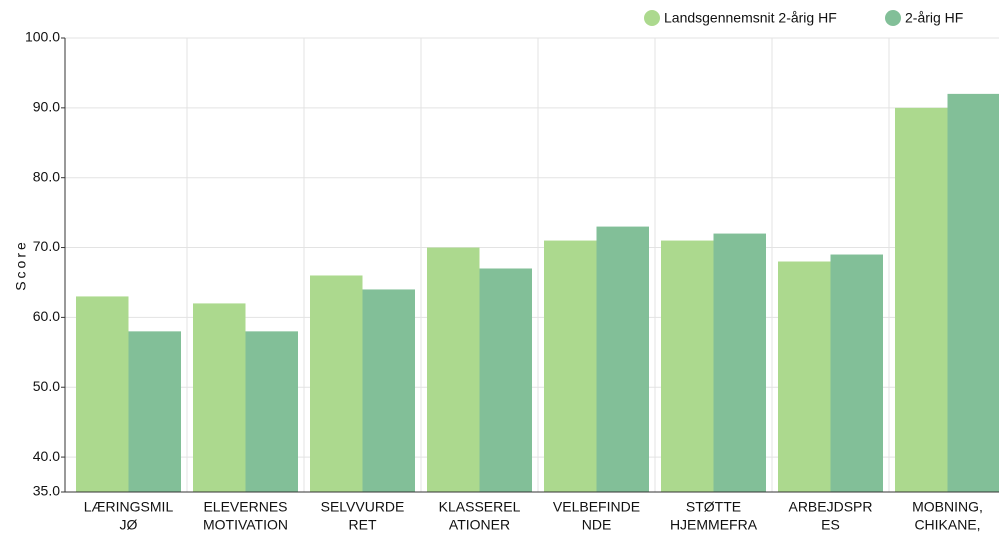  Describe the element at coordinates (129, 507) in the screenshot. I see `x-tick-label: LÆRINGSMIL` at that location.